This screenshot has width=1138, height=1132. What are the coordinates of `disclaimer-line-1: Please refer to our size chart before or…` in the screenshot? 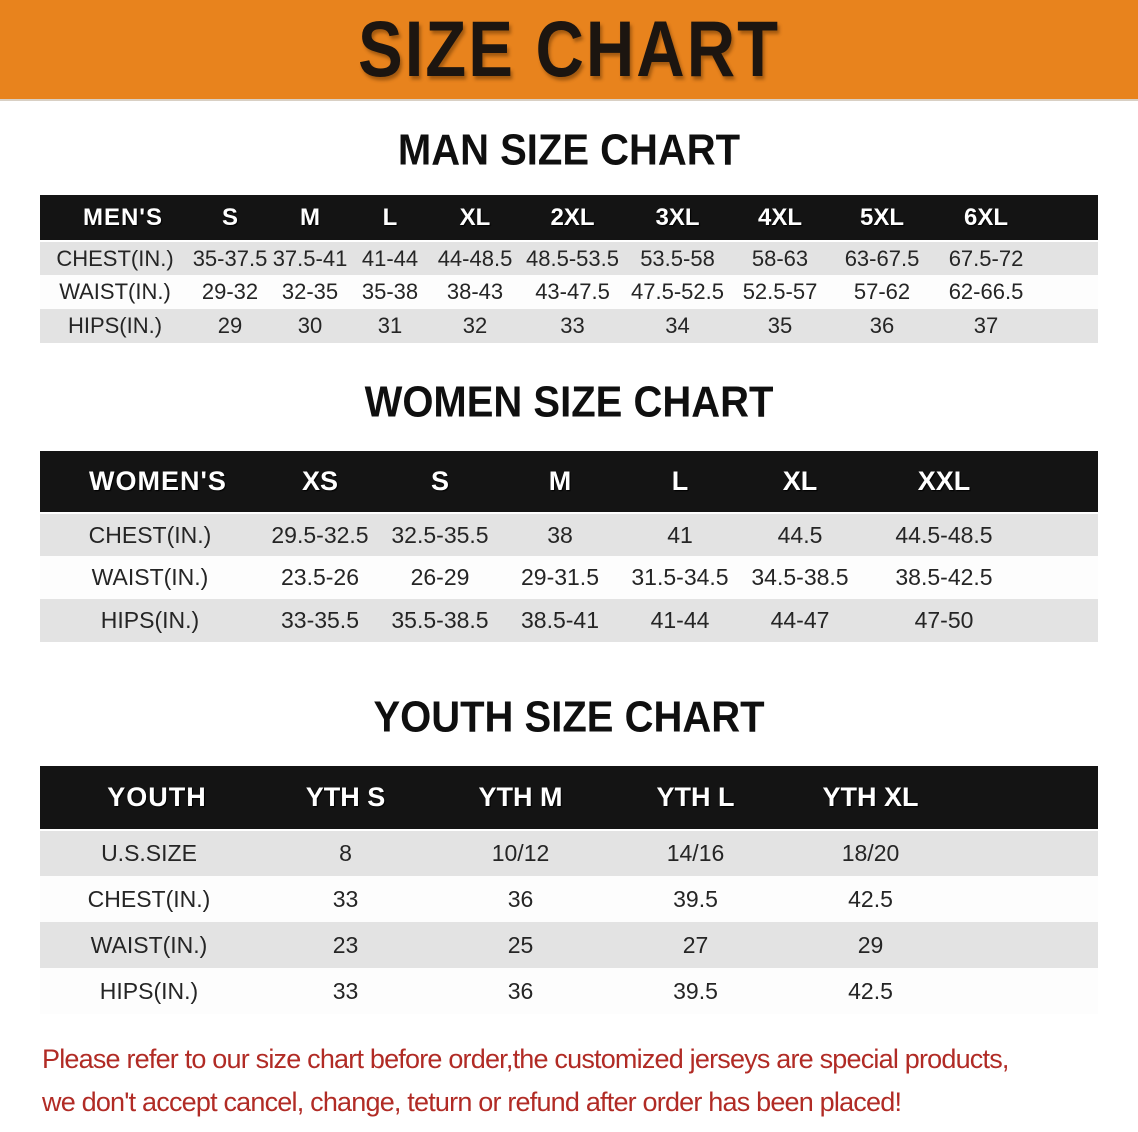 It's located at (525, 1059).